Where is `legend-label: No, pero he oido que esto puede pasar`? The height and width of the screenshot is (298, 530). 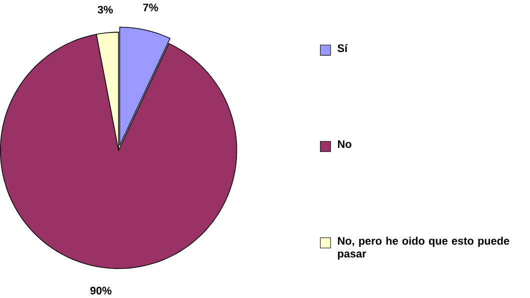 legend-label: No, pero he oido que esto puede pasar is located at coordinates (424, 248).